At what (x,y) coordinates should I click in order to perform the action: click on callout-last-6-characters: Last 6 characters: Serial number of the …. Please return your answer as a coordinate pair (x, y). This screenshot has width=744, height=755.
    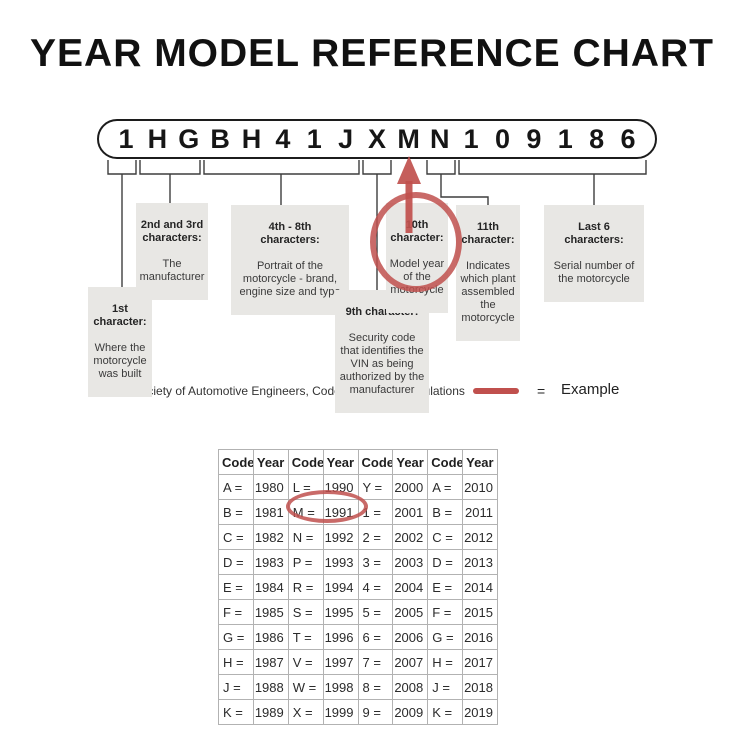
    Looking at the image, I should click on (594, 253).